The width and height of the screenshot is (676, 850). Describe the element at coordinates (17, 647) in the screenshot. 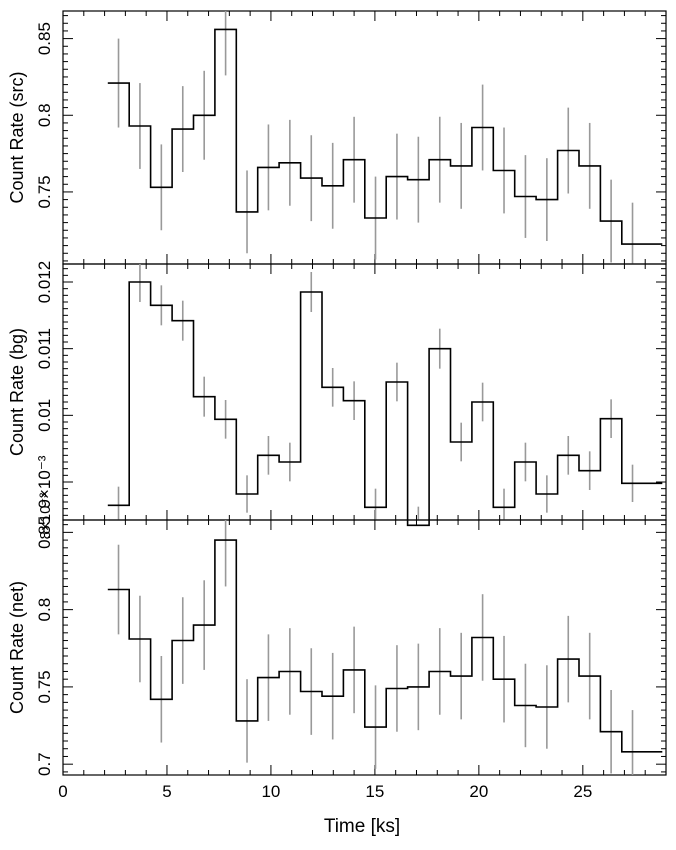

I see `y-axis-label: Count Rate (net)` at that location.